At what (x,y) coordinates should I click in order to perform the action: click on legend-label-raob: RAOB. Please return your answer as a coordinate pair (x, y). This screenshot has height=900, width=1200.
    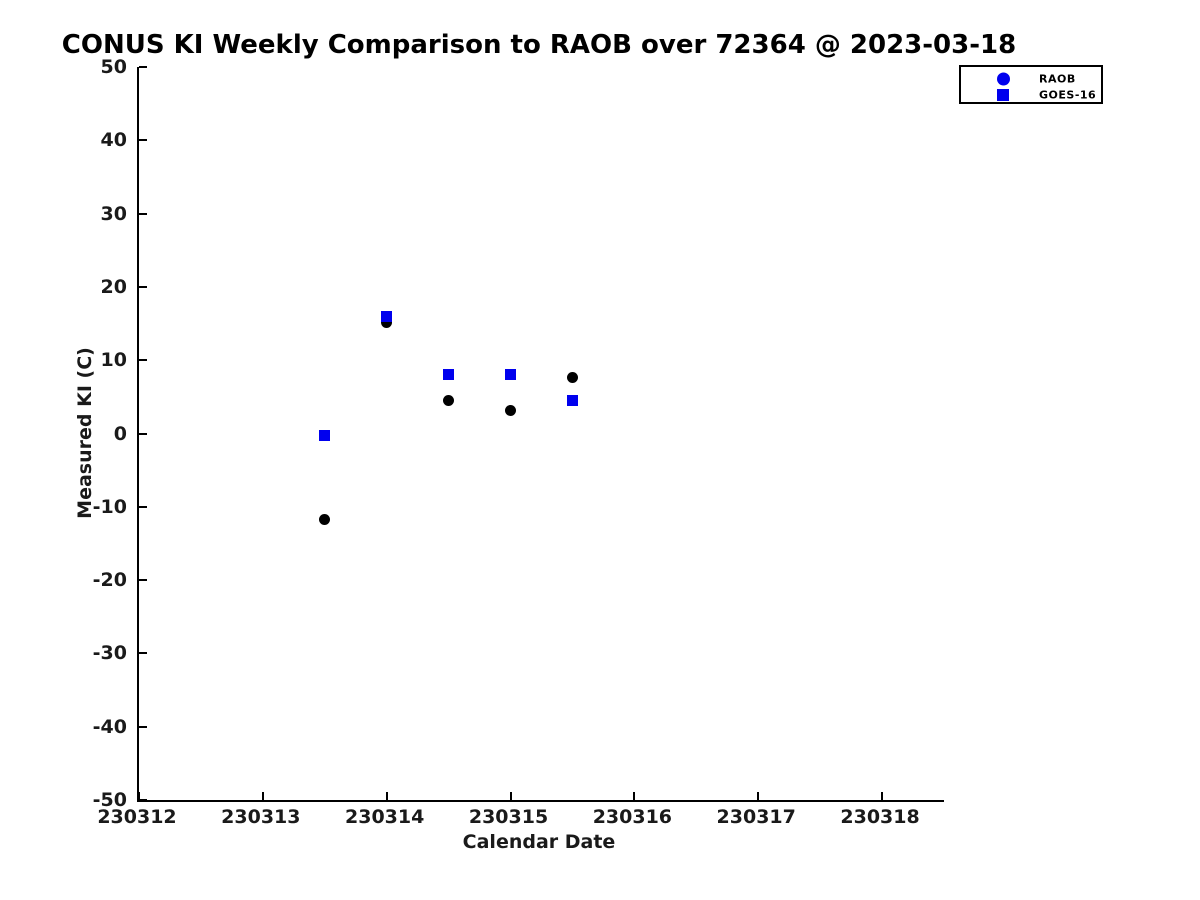
    Looking at the image, I should click on (1057, 78).